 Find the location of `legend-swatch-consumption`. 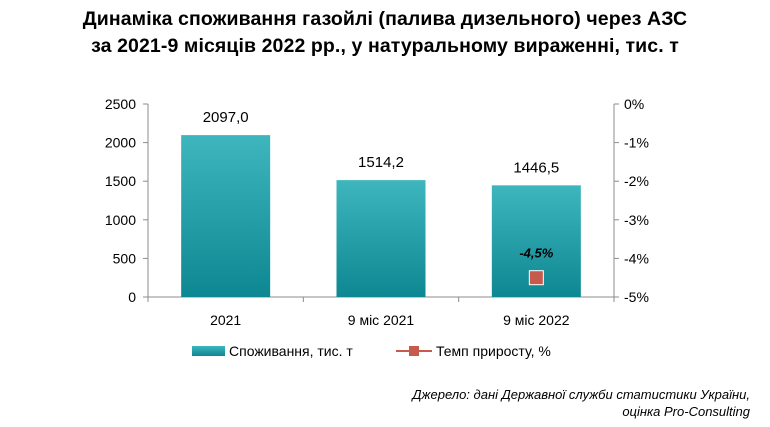

legend-swatch-consumption is located at coordinates (208, 351).